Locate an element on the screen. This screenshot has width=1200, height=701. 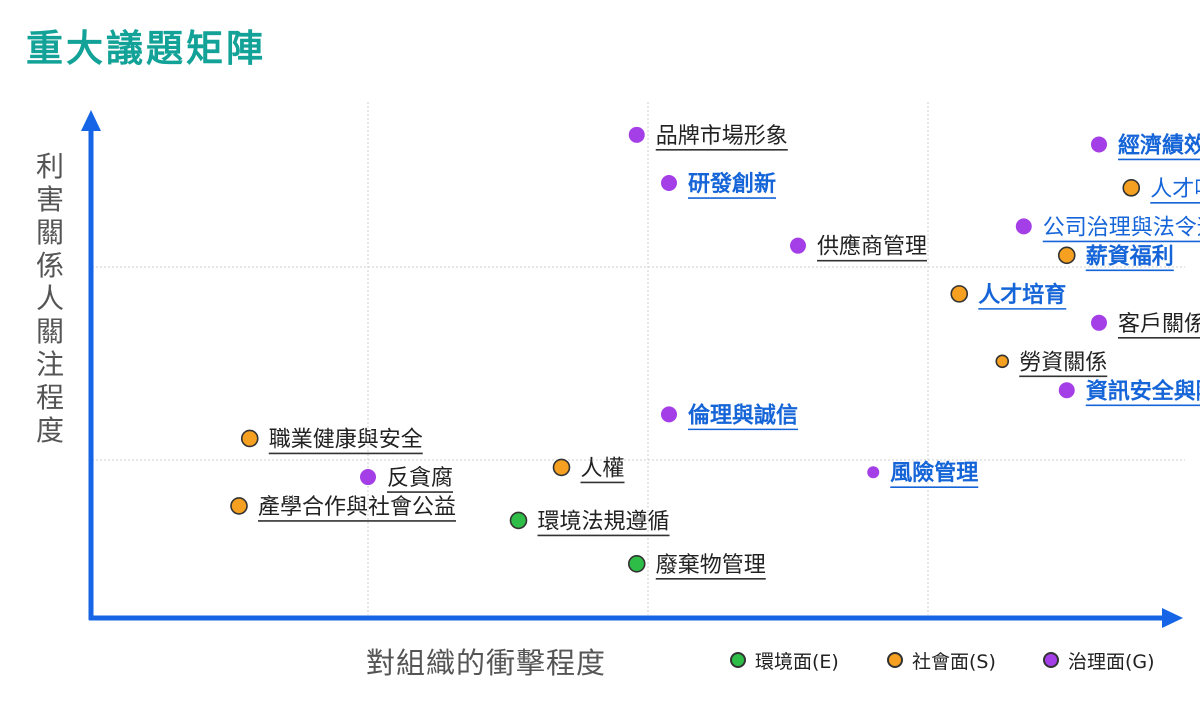
data-label: 薪資福利 is located at coordinates (1130, 256).